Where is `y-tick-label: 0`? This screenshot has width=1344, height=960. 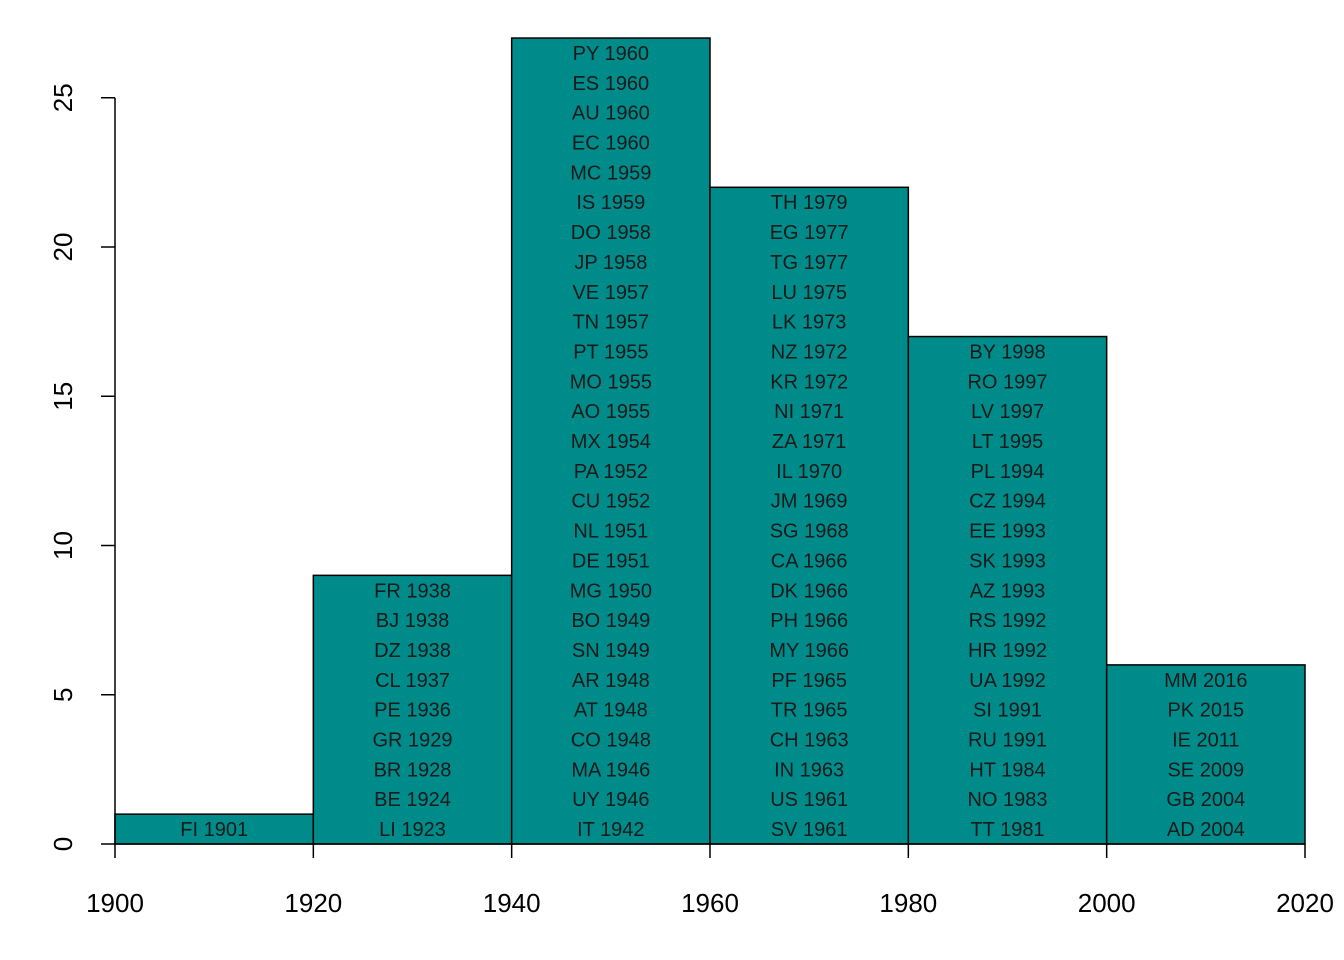
y-tick-label: 0 is located at coordinates (63, 844).